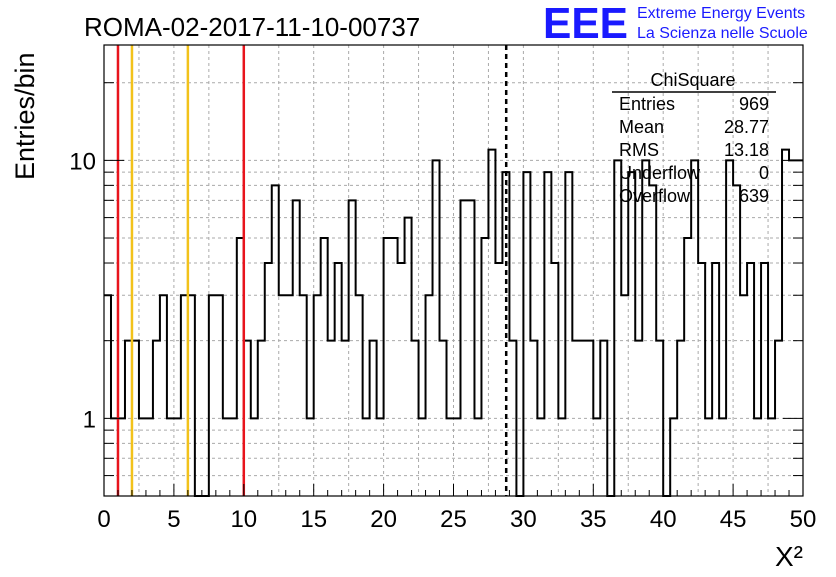 This screenshot has height=577, width=836. What do you see at coordinates (173, 519) in the screenshot?
I see `x-tick-label: 5` at bounding box center [173, 519].